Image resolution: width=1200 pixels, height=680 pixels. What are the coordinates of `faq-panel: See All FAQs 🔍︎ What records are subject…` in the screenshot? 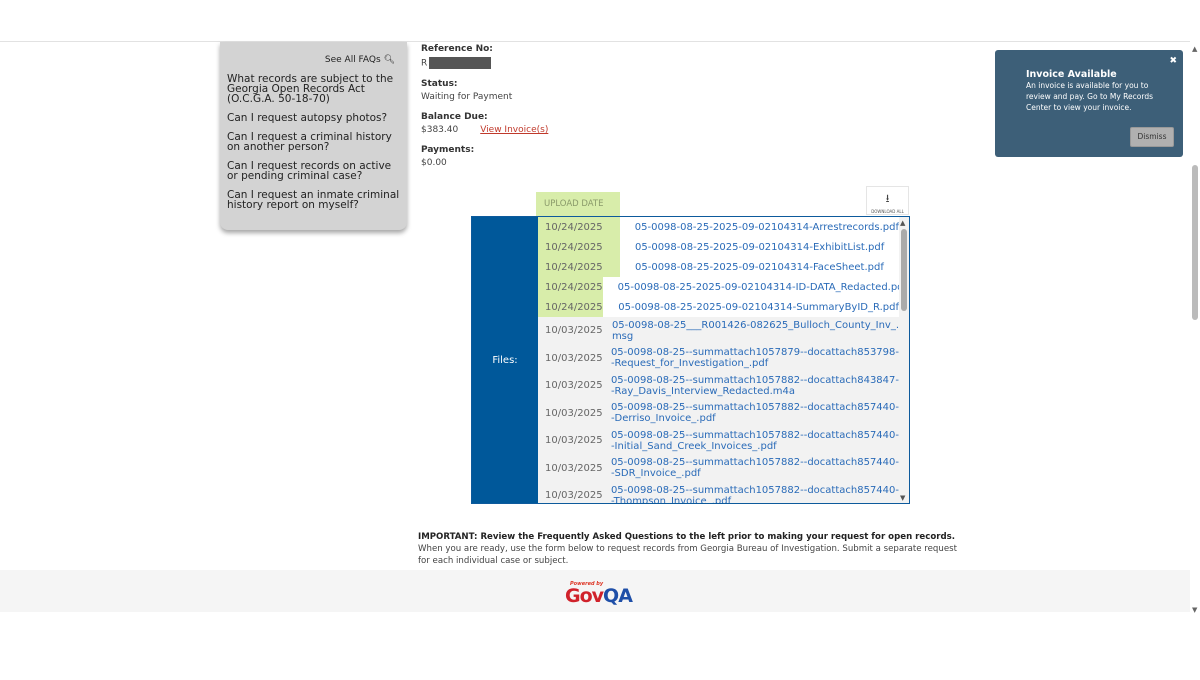 It's located at (313, 136).